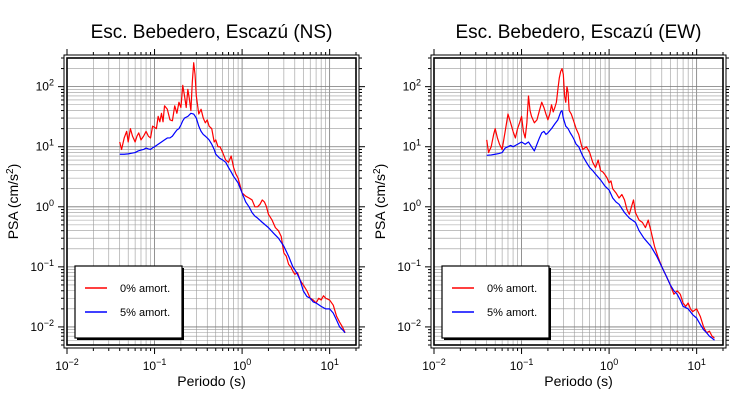  I want to click on chart-title: Esc. Bebedero, Escazú (NS), so click(212, 32).